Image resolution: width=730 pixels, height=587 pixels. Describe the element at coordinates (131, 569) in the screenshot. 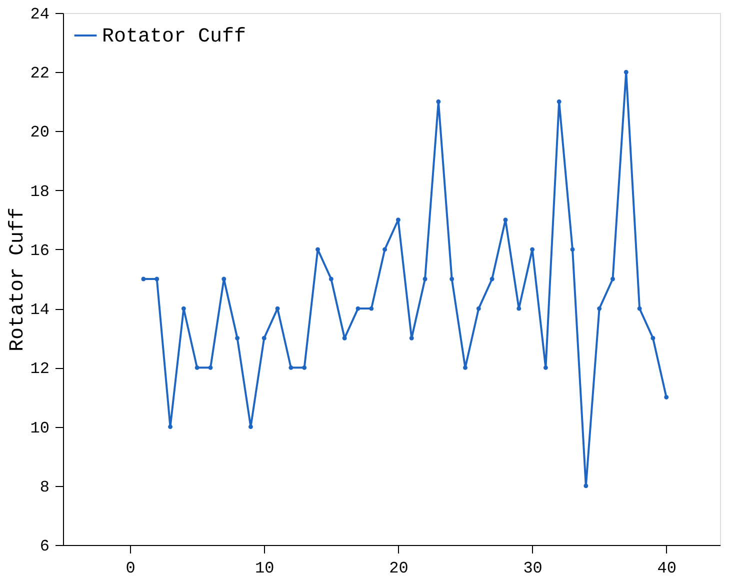

I see `x-tick-label: 0` at that location.